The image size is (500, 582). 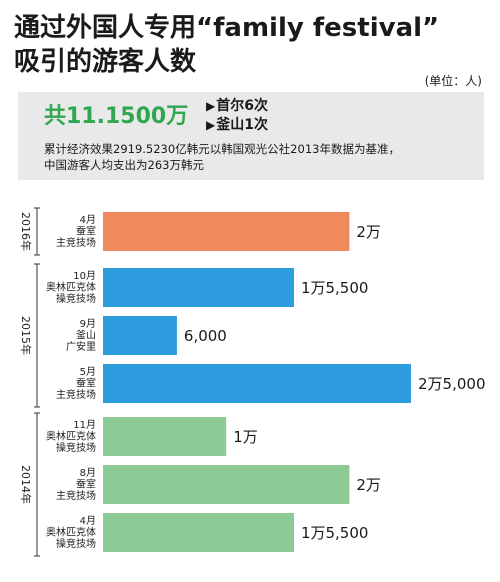 I want to click on city-count-seoul: ▶首尔6次, so click(x=237, y=106).